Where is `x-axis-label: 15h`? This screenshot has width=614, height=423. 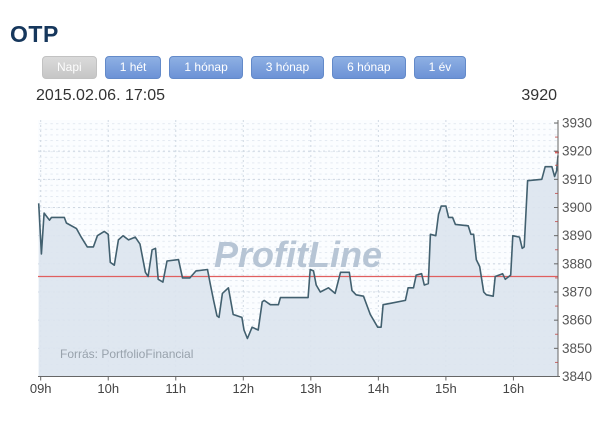 x-axis-label: 15h is located at coordinates (446, 388).